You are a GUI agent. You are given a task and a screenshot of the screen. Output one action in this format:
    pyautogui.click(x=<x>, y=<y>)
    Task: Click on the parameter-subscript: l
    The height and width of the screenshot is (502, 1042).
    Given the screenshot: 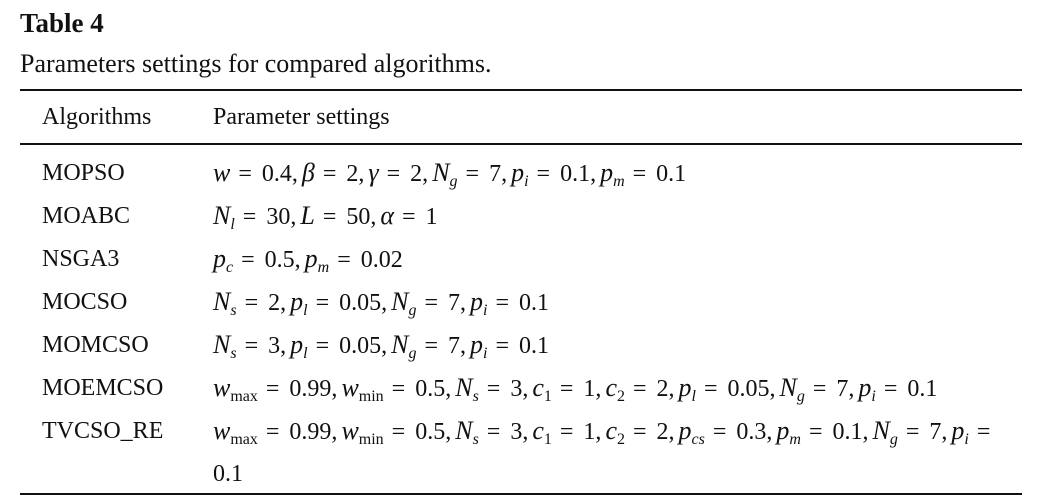 What is the action you would take?
    pyautogui.click(x=232, y=224)
    